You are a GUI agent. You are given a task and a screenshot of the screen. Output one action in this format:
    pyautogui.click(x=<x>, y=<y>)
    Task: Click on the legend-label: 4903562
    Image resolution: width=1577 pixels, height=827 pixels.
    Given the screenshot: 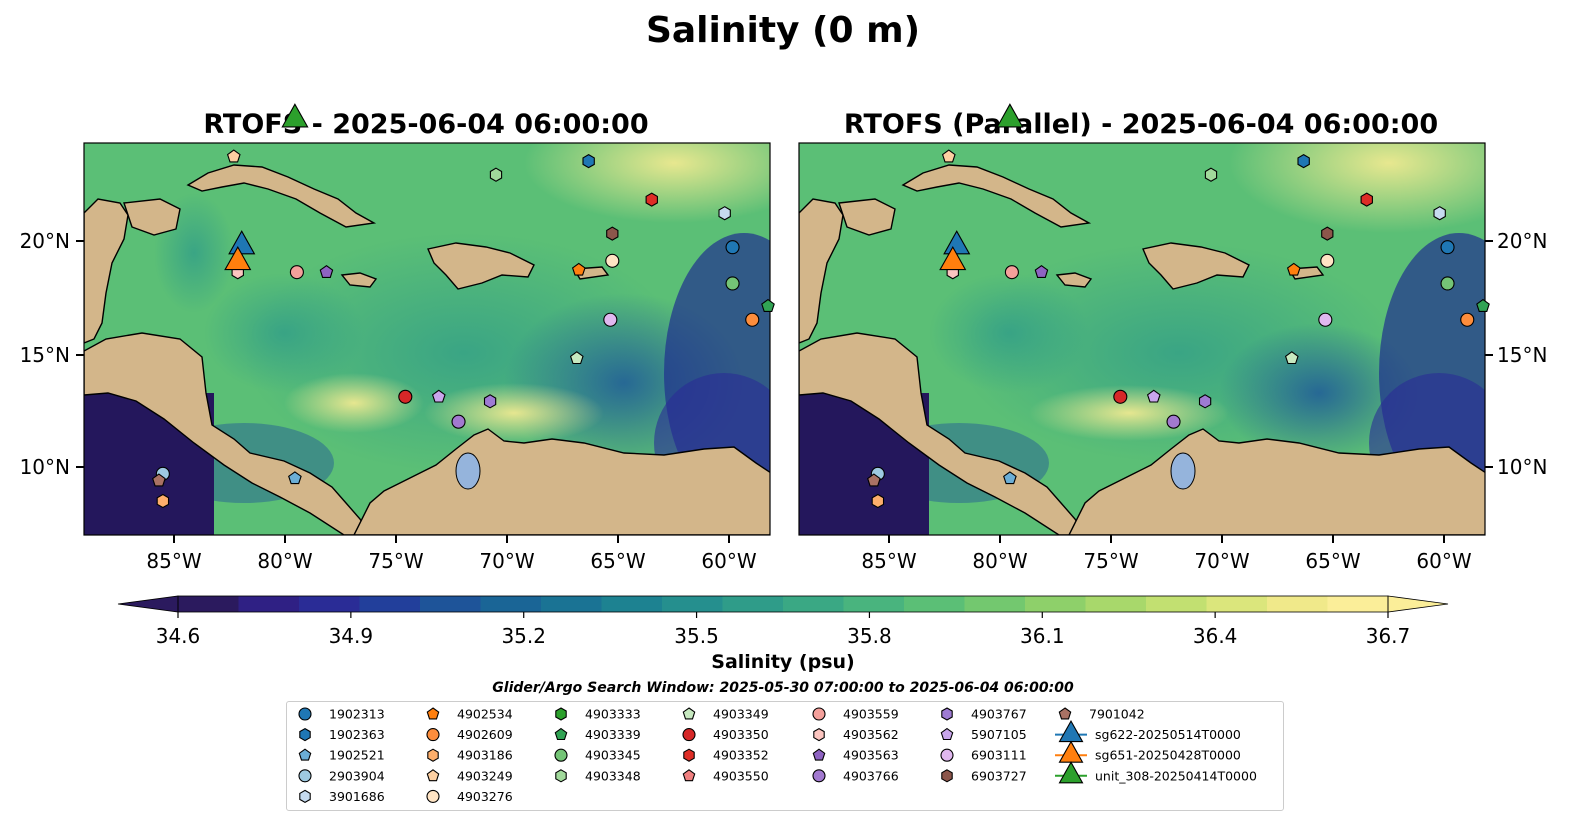 What is the action you would take?
    pyautogui.click(x=871, y=734)
    